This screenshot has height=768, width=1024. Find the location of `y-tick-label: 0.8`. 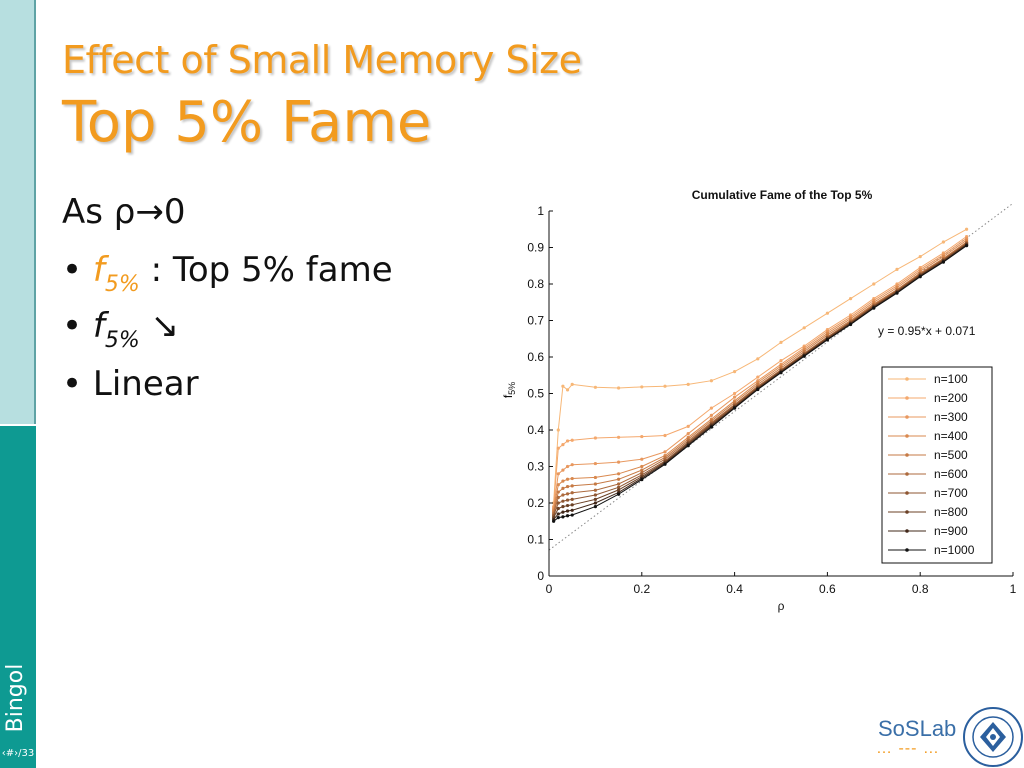

y-tick-label: 0.8 is located at coordinates (535, 284).